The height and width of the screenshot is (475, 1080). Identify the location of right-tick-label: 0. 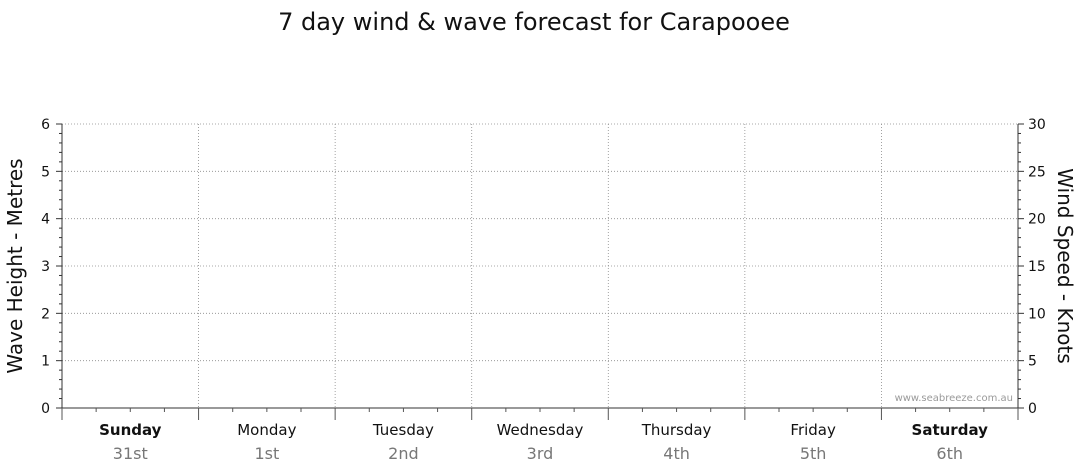
(1032, 409).